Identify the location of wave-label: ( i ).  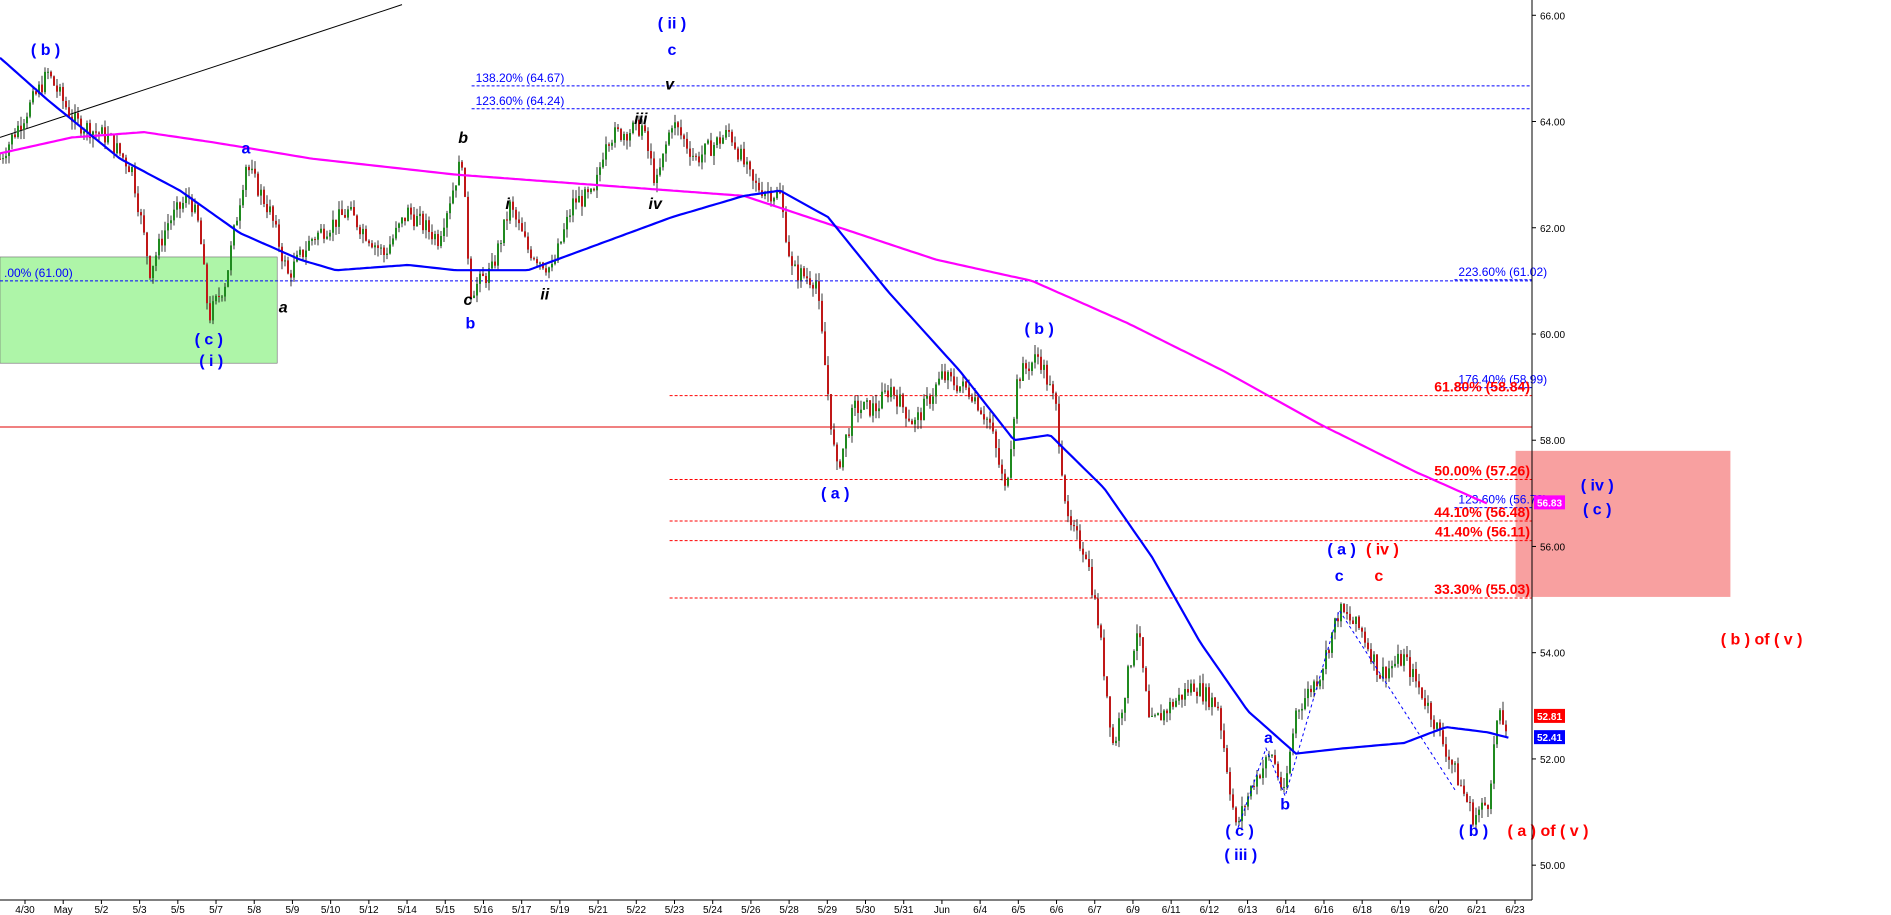
(211, 361).